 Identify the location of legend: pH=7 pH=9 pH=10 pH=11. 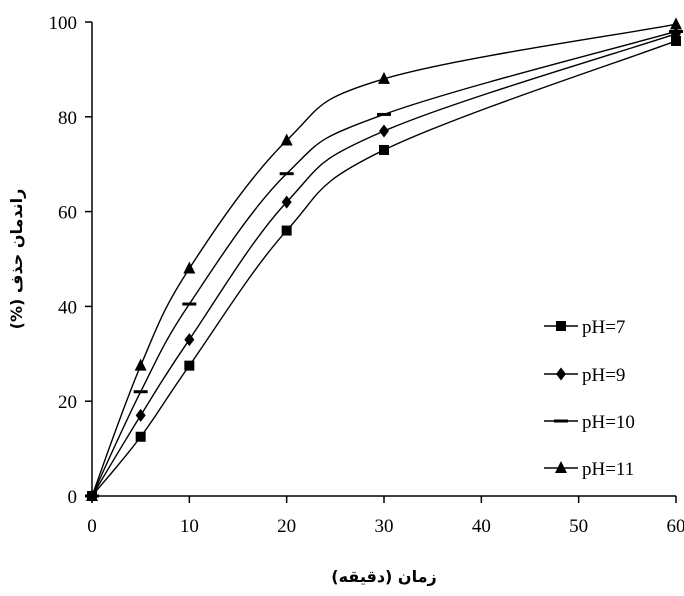
(589, 398).